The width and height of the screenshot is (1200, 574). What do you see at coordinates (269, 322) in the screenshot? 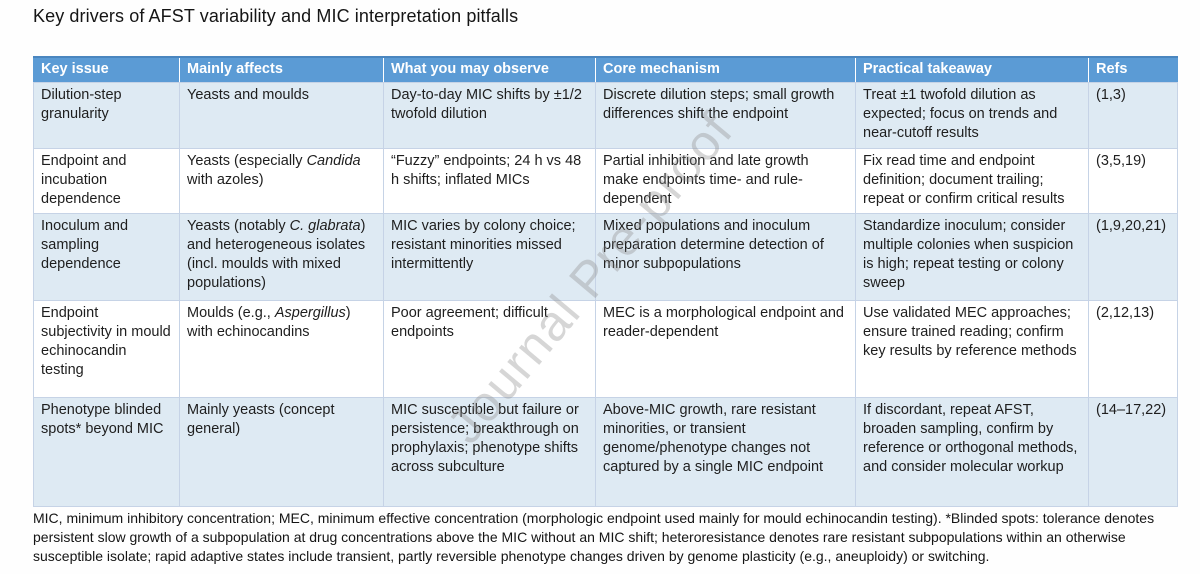
I see `affects-text: ) with echinocandins` at bounding box center [269, 322].